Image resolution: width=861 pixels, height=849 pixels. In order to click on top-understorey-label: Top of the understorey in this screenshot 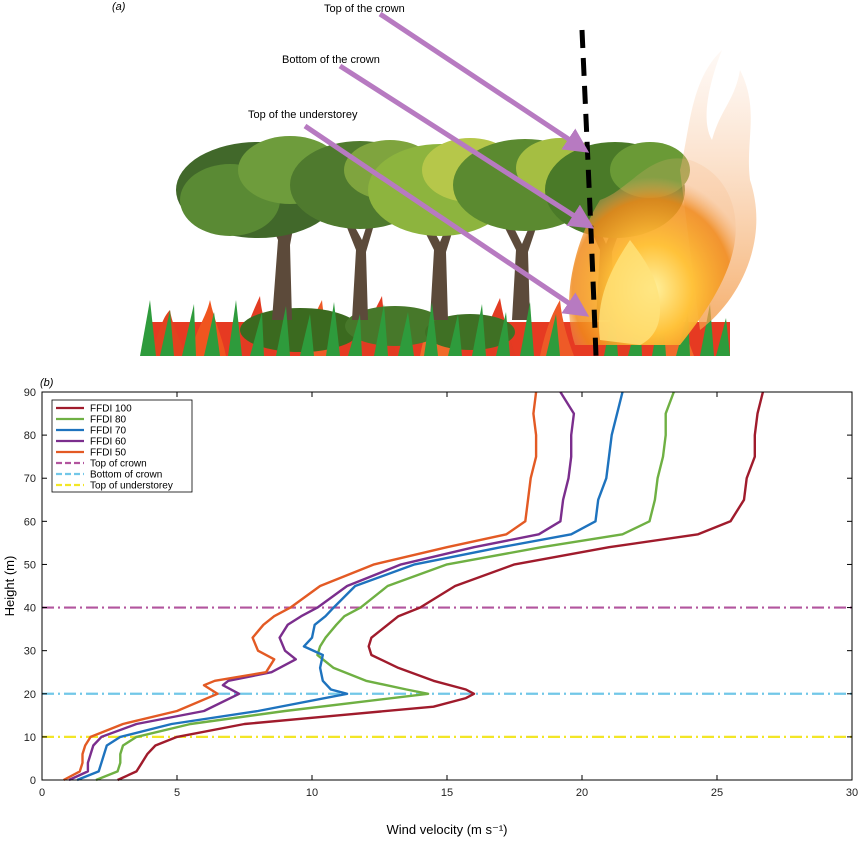, I will do `click(303, 115)`.